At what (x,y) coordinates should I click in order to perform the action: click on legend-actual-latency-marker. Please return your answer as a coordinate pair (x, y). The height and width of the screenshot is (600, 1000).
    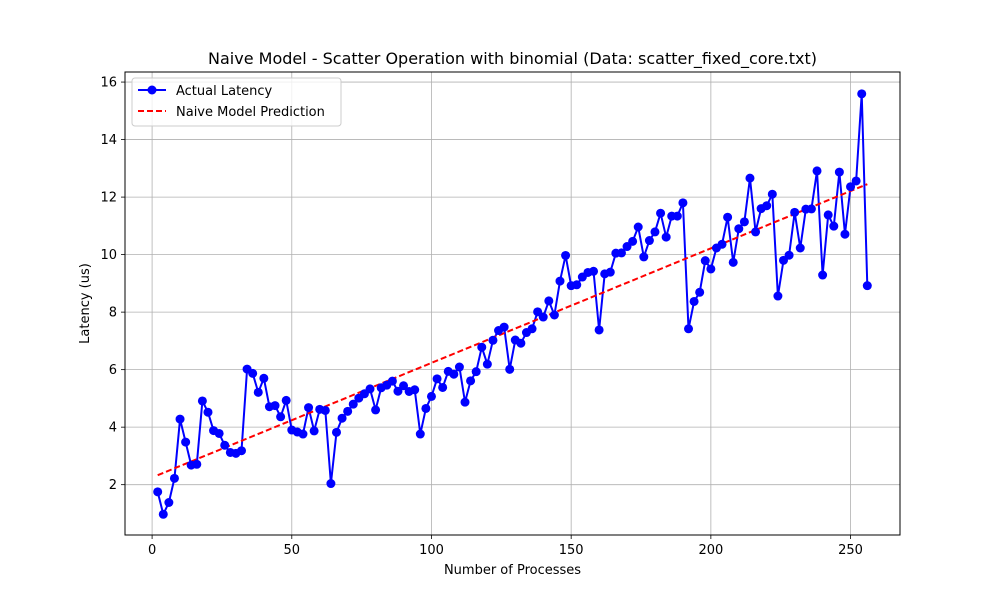
    Looking at the image, I should click on (152, 90).